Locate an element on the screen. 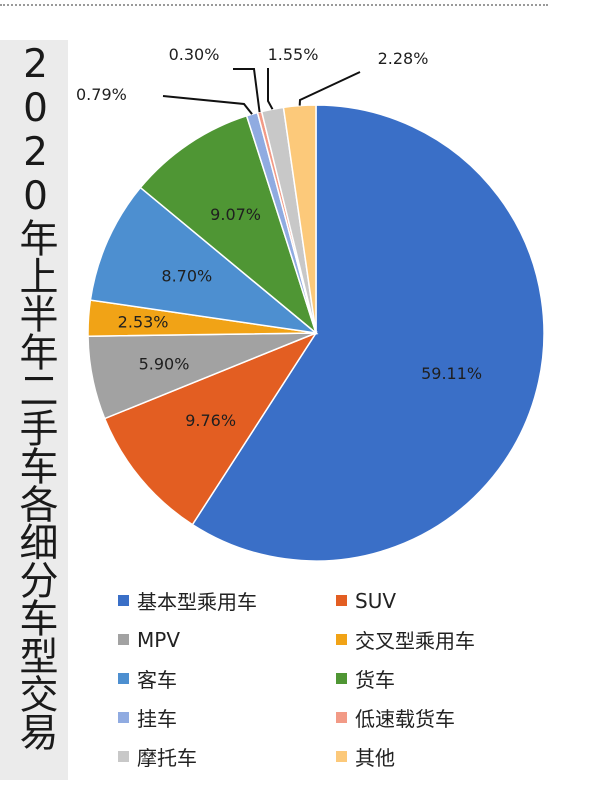 Image resolution: width=600 pixels, height=788 pixels. legend-item: 挂车 is located at coordinates (227, 717).